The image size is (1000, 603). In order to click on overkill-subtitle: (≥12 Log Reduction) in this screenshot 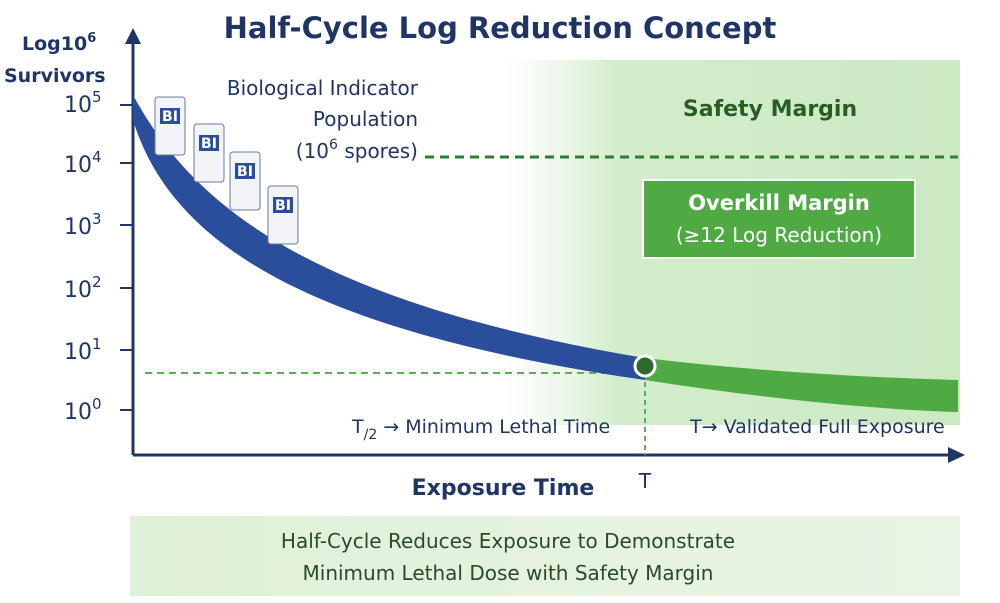, I will do `click(779, 235)`.